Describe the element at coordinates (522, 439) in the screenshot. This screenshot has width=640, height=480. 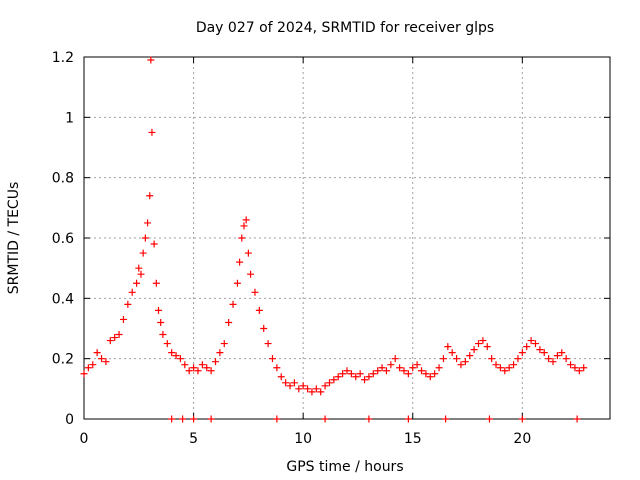
I see `x-tick-label: 20` at that location.